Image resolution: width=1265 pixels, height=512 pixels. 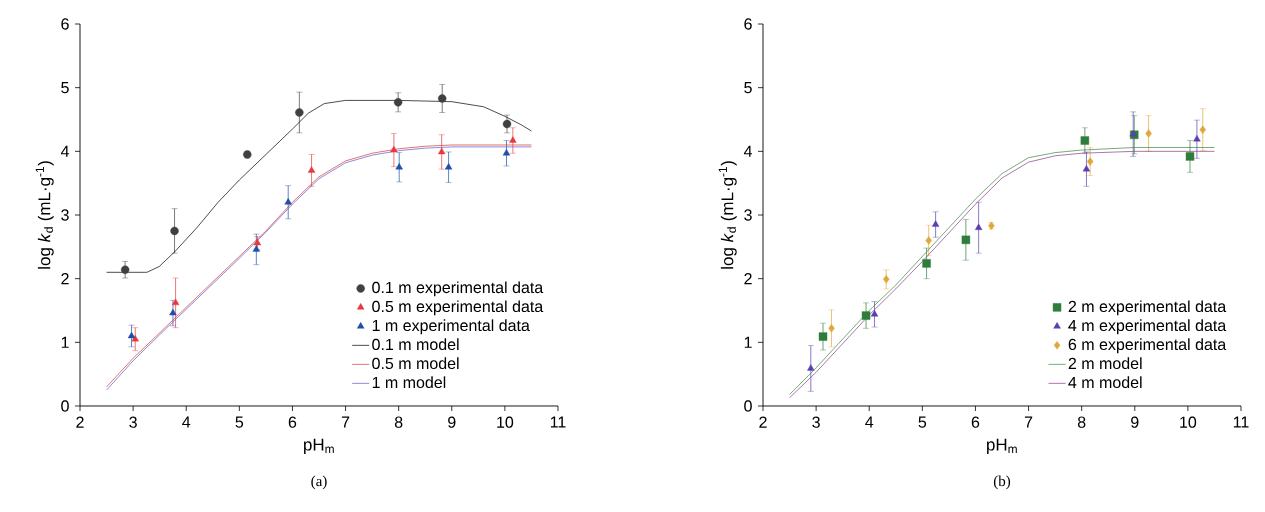 What do you see at coordinates (319, 482) in the screenshot?
I see `text: (a)` at bounding box center [319, 482].